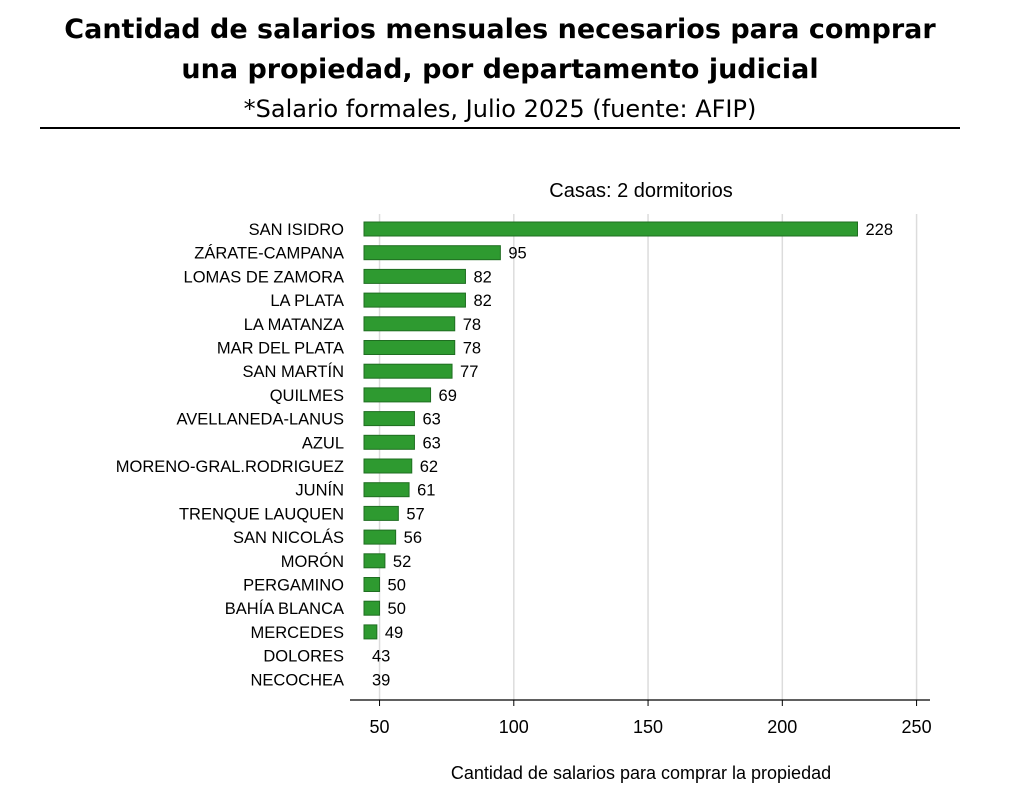 The height and width of the screenshot is (800, 1024). What do you see at coordinates (312, 561) in the screenshot?
I see `category-label: MORÓN` at bounding box center [312, 561].